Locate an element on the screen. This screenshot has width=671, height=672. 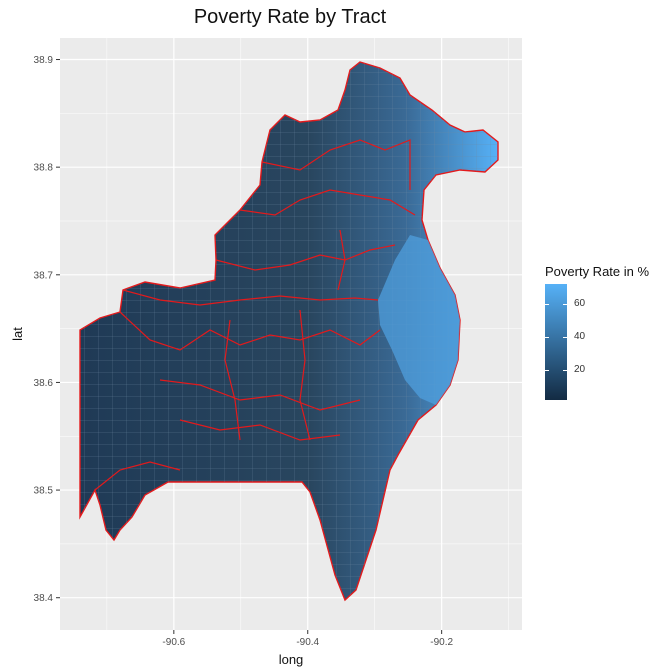
x-tick-label: -90.2 is located at coordinates (441, 642).